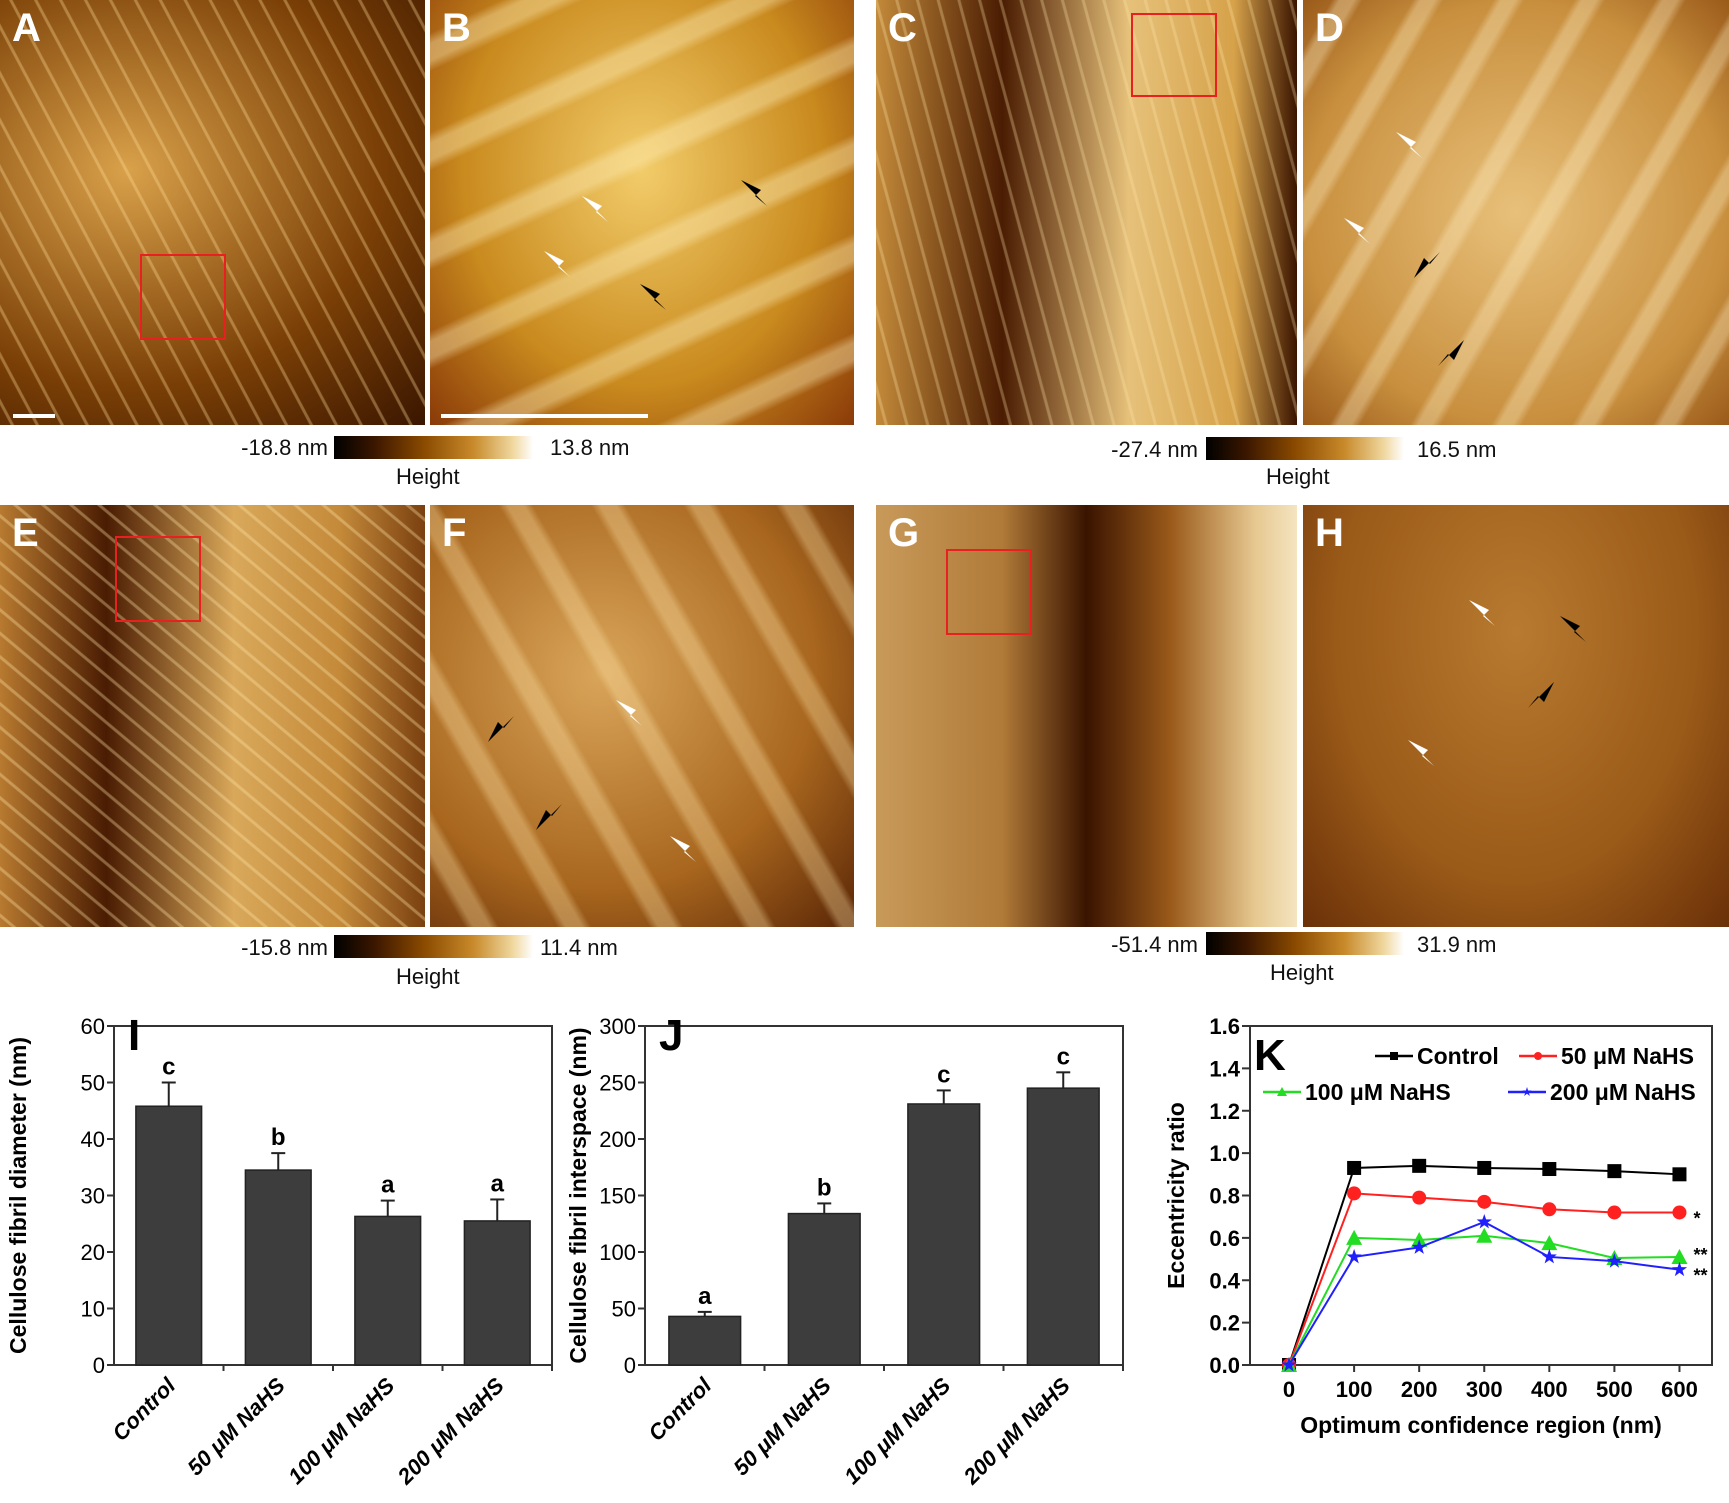 The width and height of the screenshot is (1729, 1503). What do you see at coordinates (1627, 1056) in the screenshot?
I see `legend-label: 50 μM NaHS` at bounding box center [1627, 1056].